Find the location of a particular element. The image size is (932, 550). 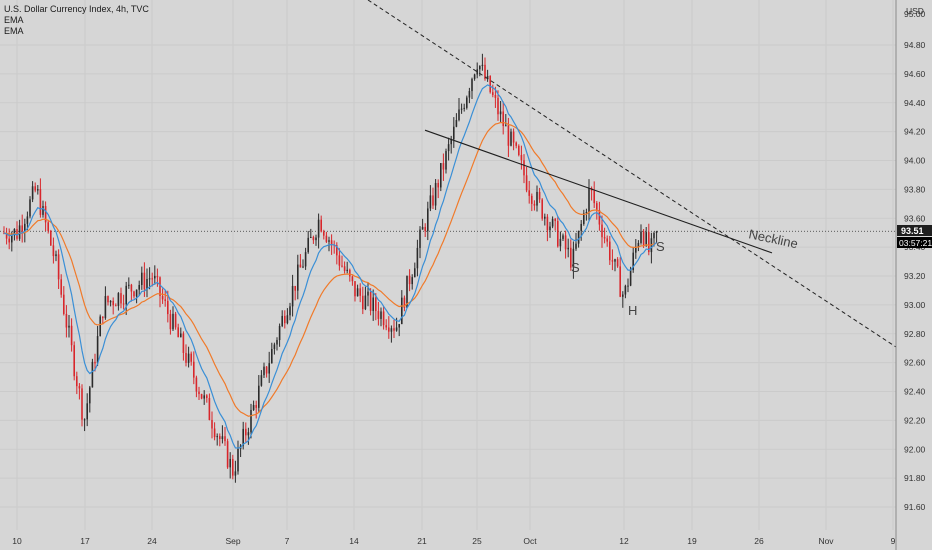

head-label: H is located at coordinates (632, 310).